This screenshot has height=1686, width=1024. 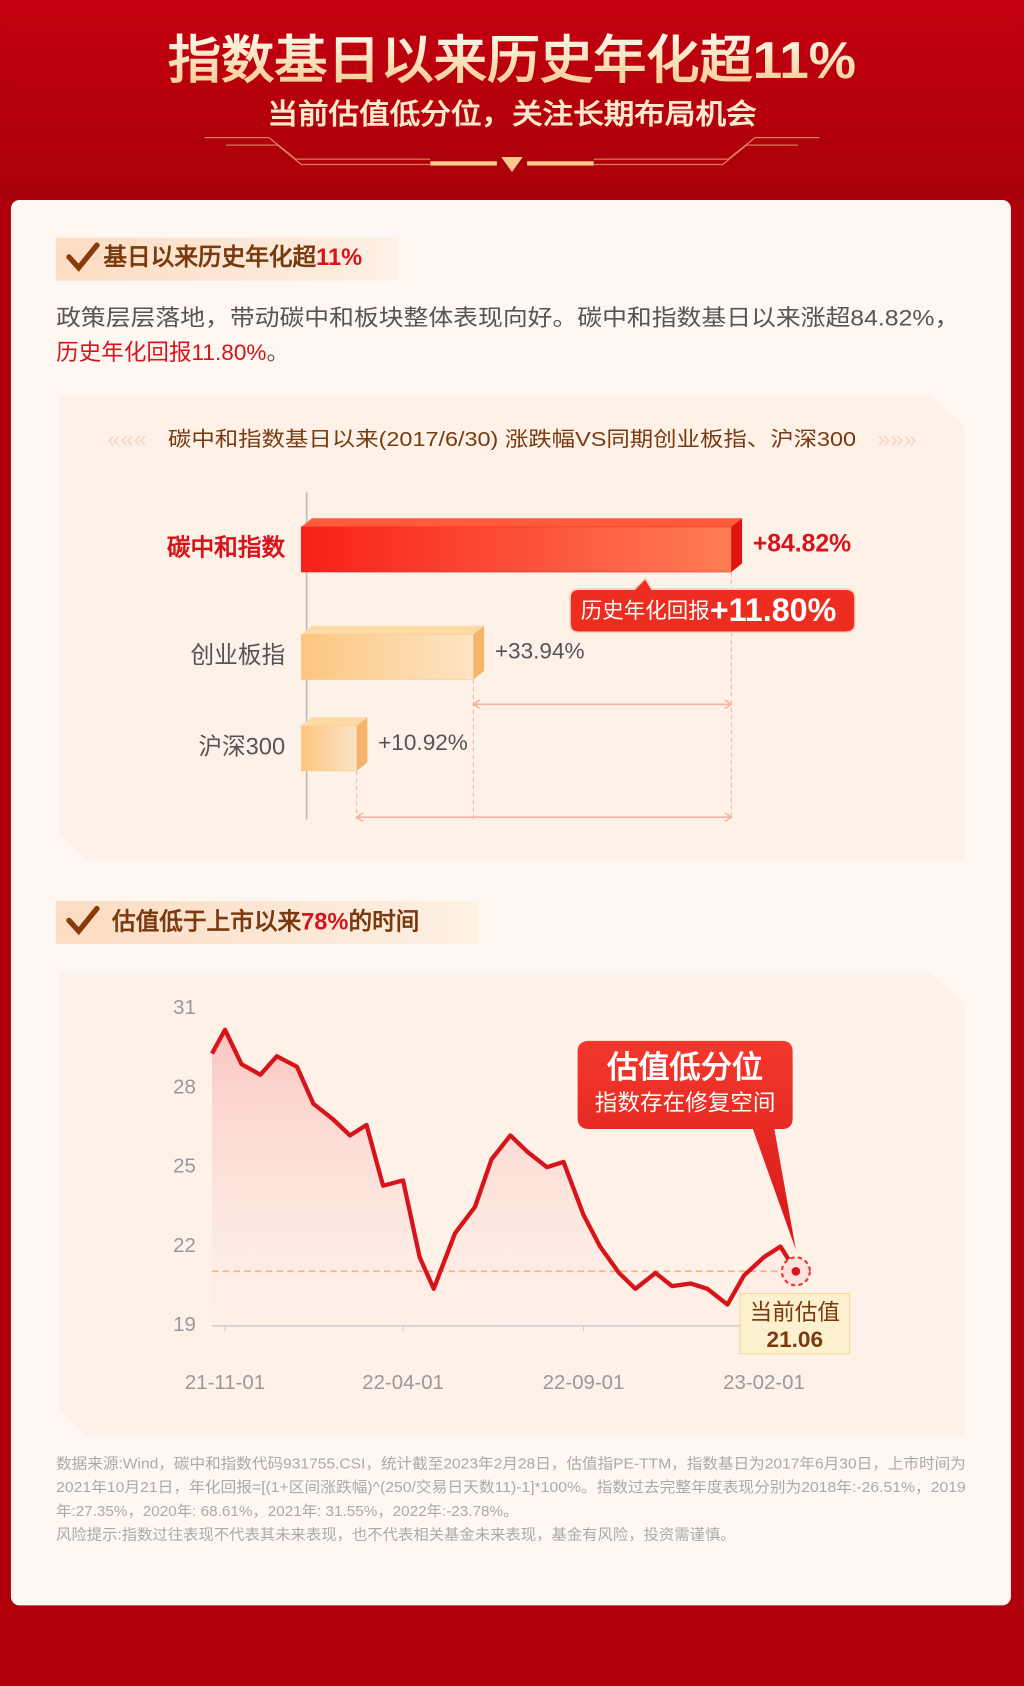 What do you see at coordinates (511, 114) in the screenshot?
I see `subtitle: 当前估值低分位，关注长期布局机会` at bounding box center [511, 114].